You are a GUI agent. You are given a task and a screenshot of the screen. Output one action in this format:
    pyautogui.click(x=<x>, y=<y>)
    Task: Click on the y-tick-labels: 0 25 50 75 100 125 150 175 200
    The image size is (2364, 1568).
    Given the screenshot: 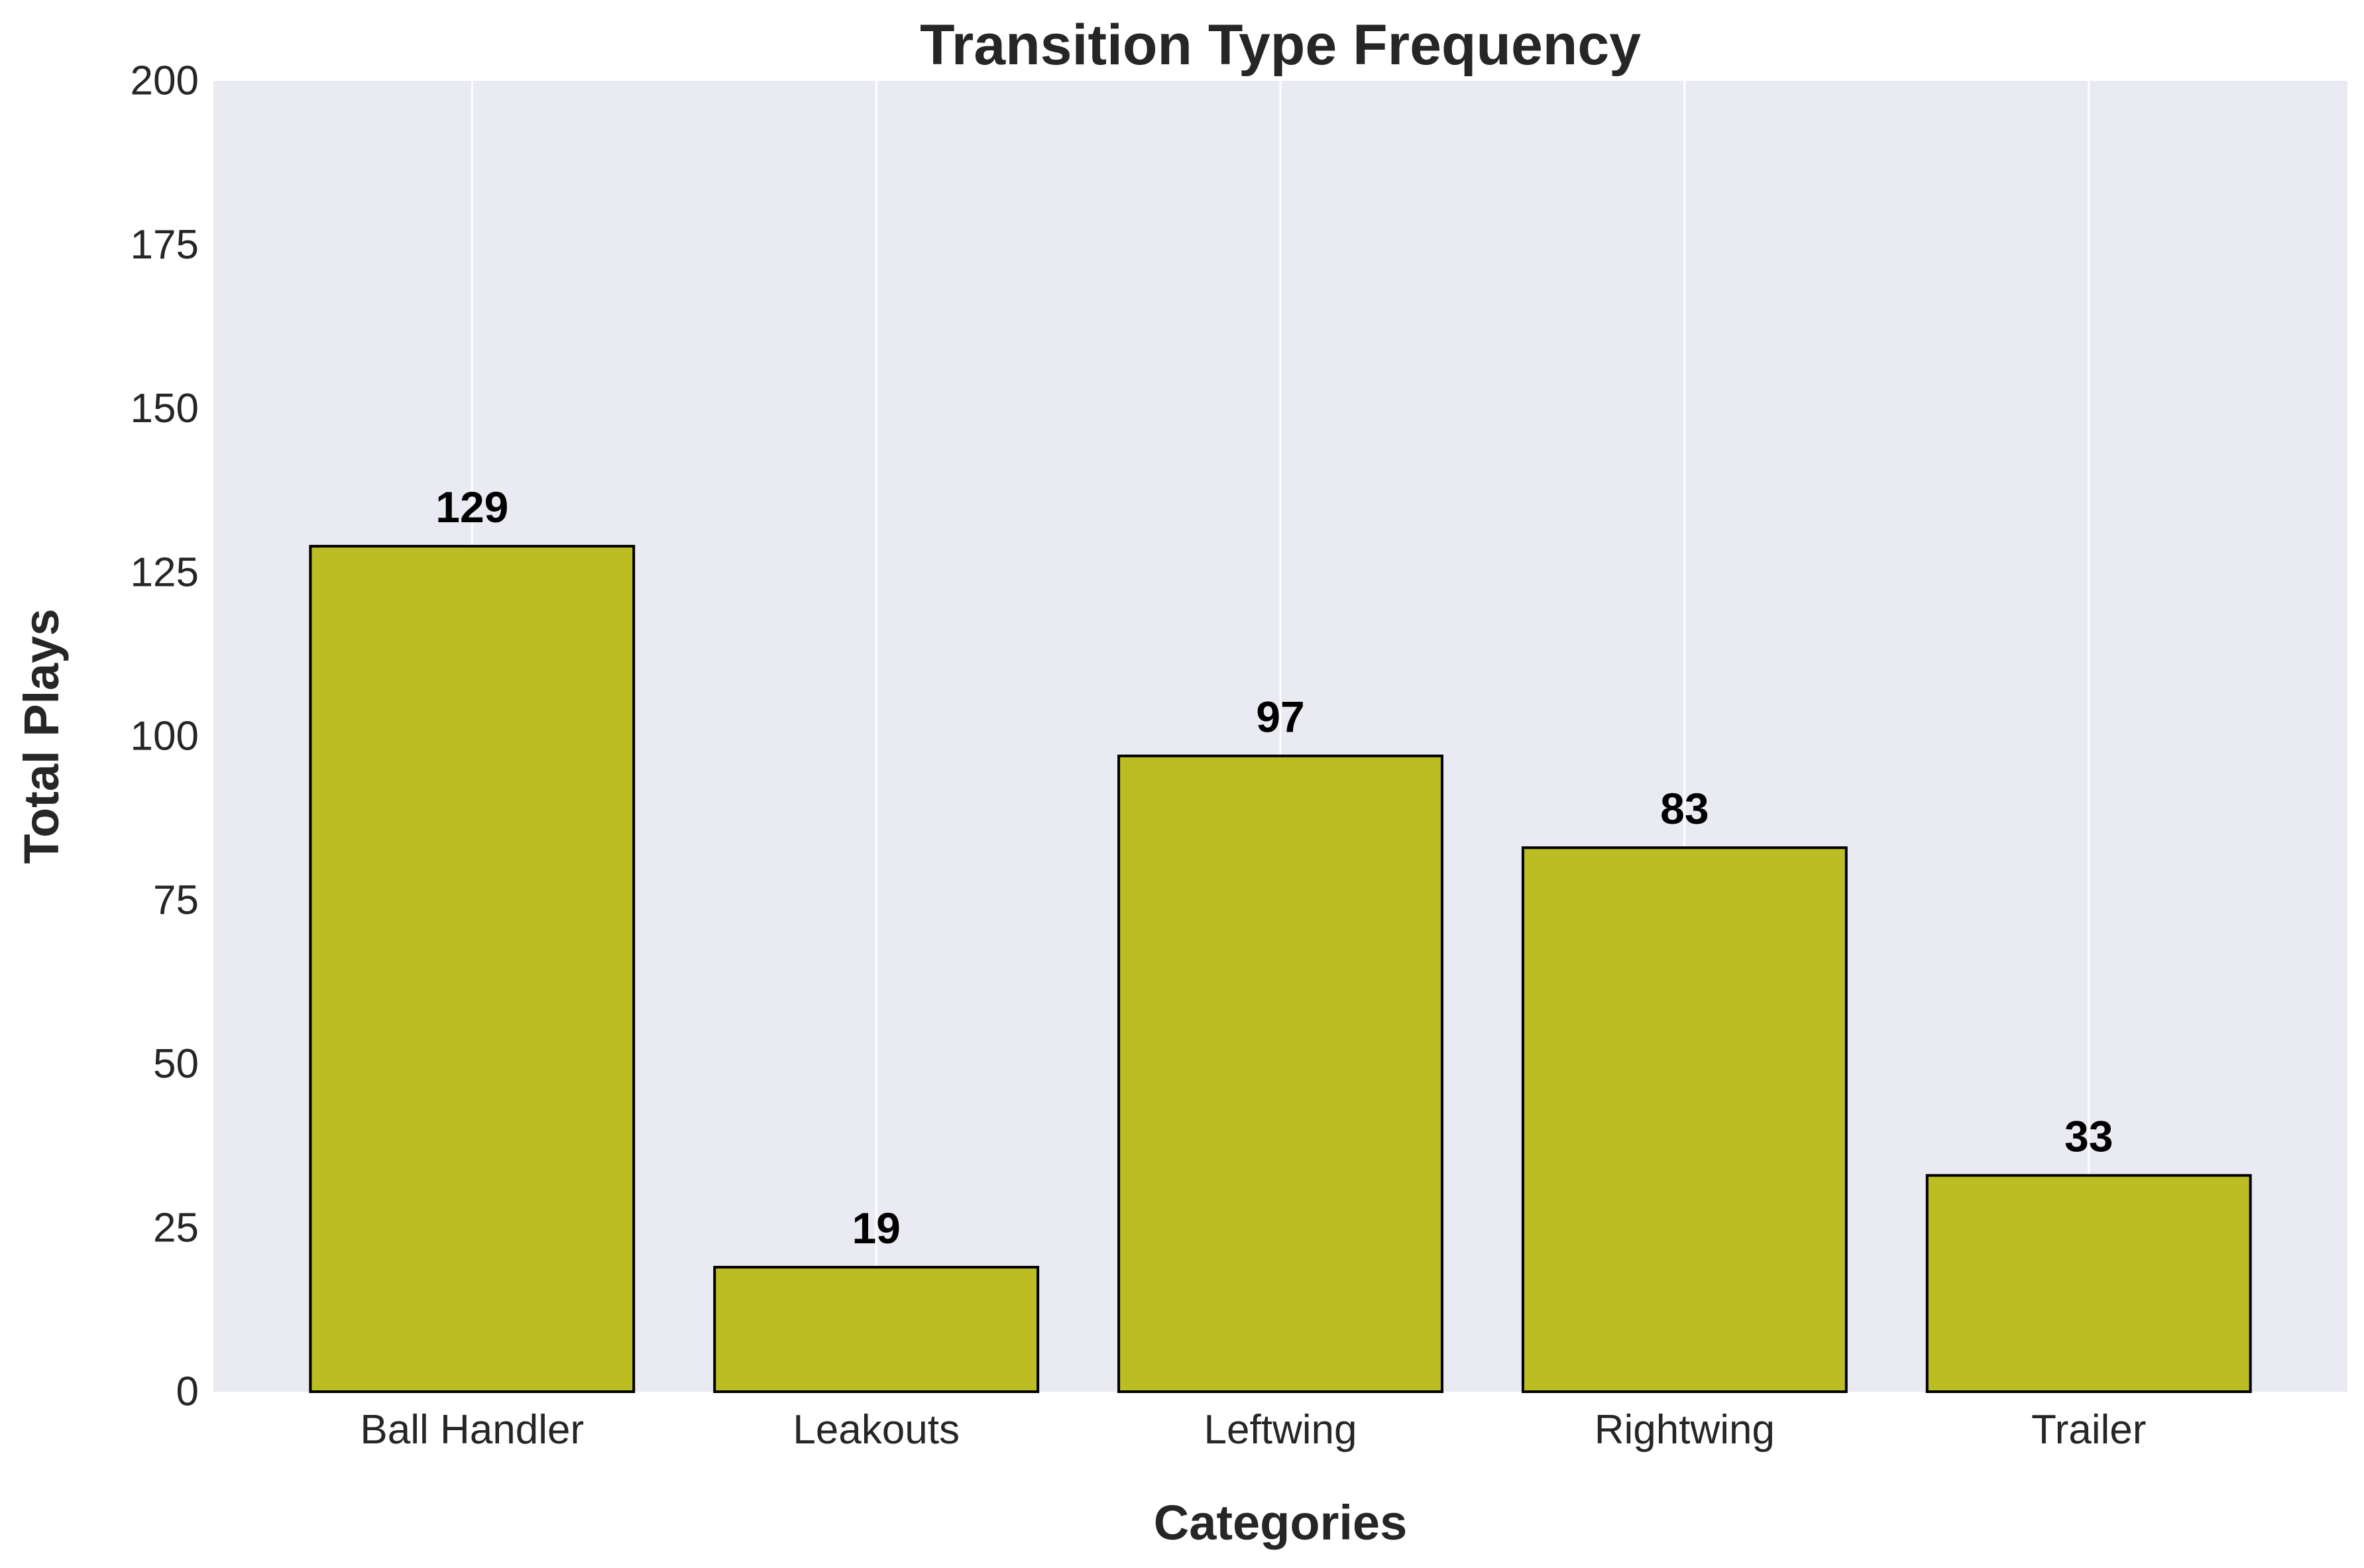 What is the action you would take?
    pyautogui.click(x=165, y=737)
    